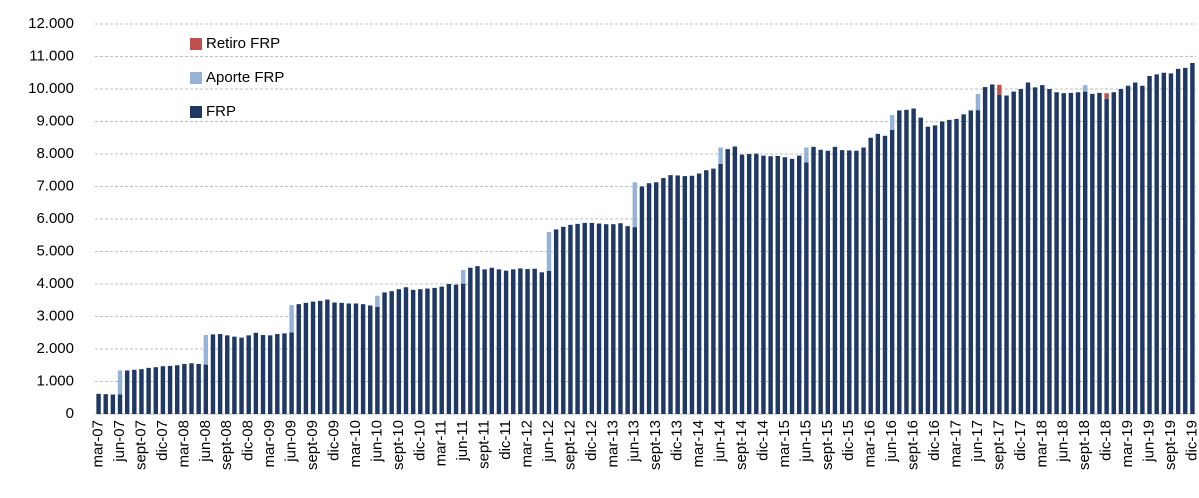 The height and width of the screenshot is (498, 1199). What do you see at coordinates (934, 440) in the screenshot?
I see `x-tick-label: dic-16` at bounding box center [934, 440].